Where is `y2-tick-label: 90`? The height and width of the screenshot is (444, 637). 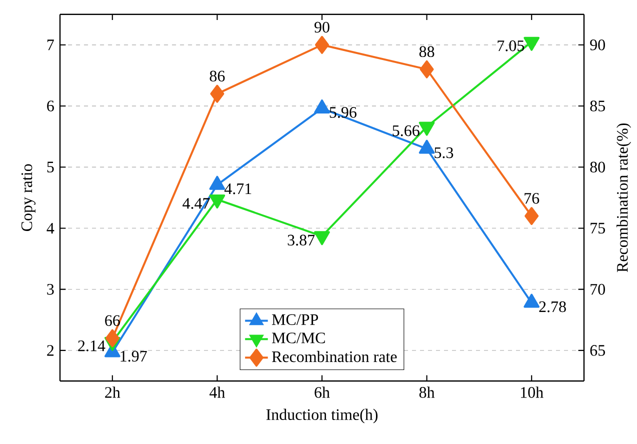 y2-tick-label: 90 is located at coordinates (597, 44).